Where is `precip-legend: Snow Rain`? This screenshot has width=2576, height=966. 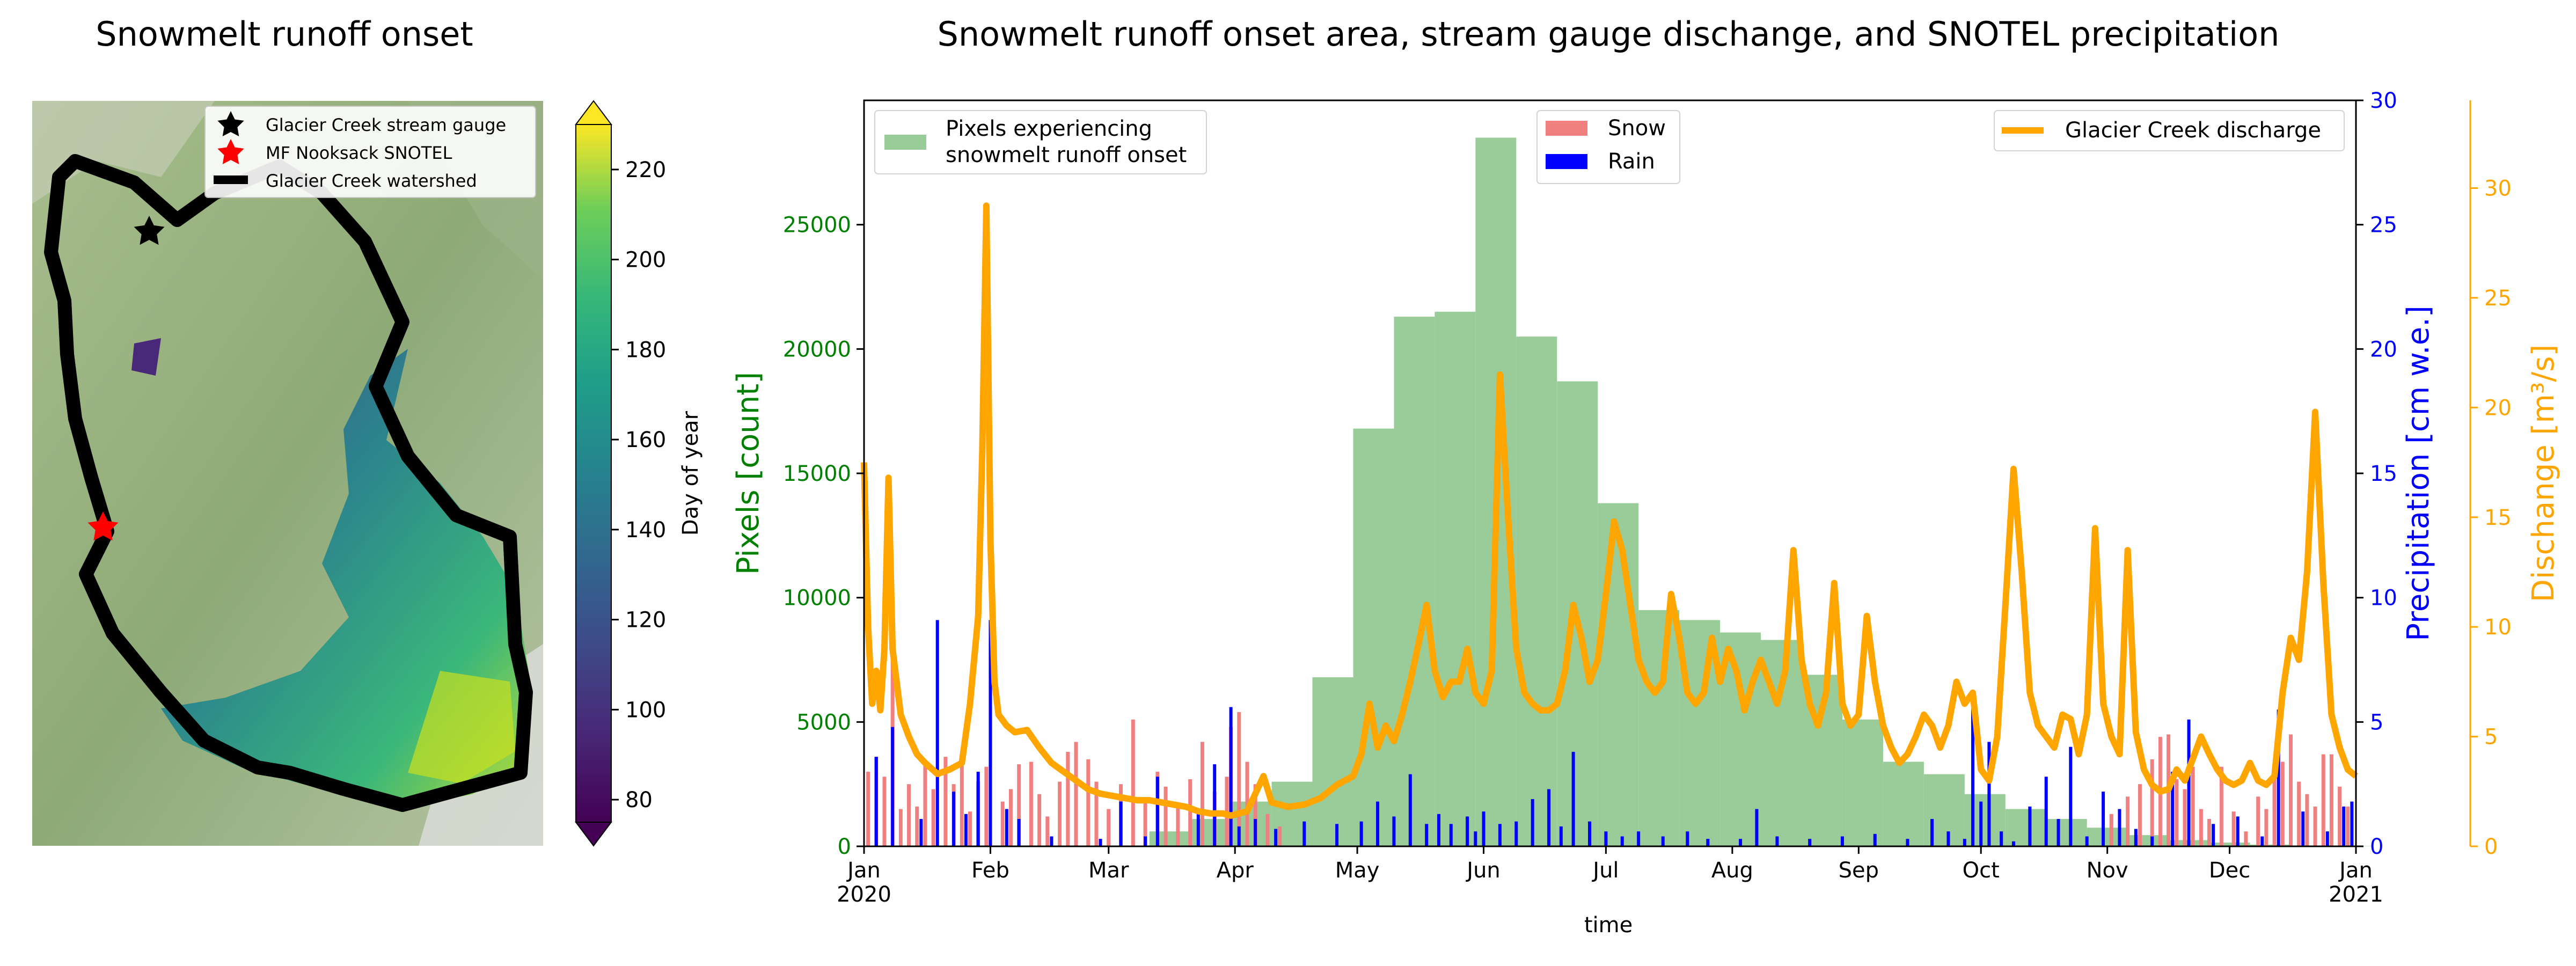 precip-legend: Snow Rain is located at coordinates (1608, 147).